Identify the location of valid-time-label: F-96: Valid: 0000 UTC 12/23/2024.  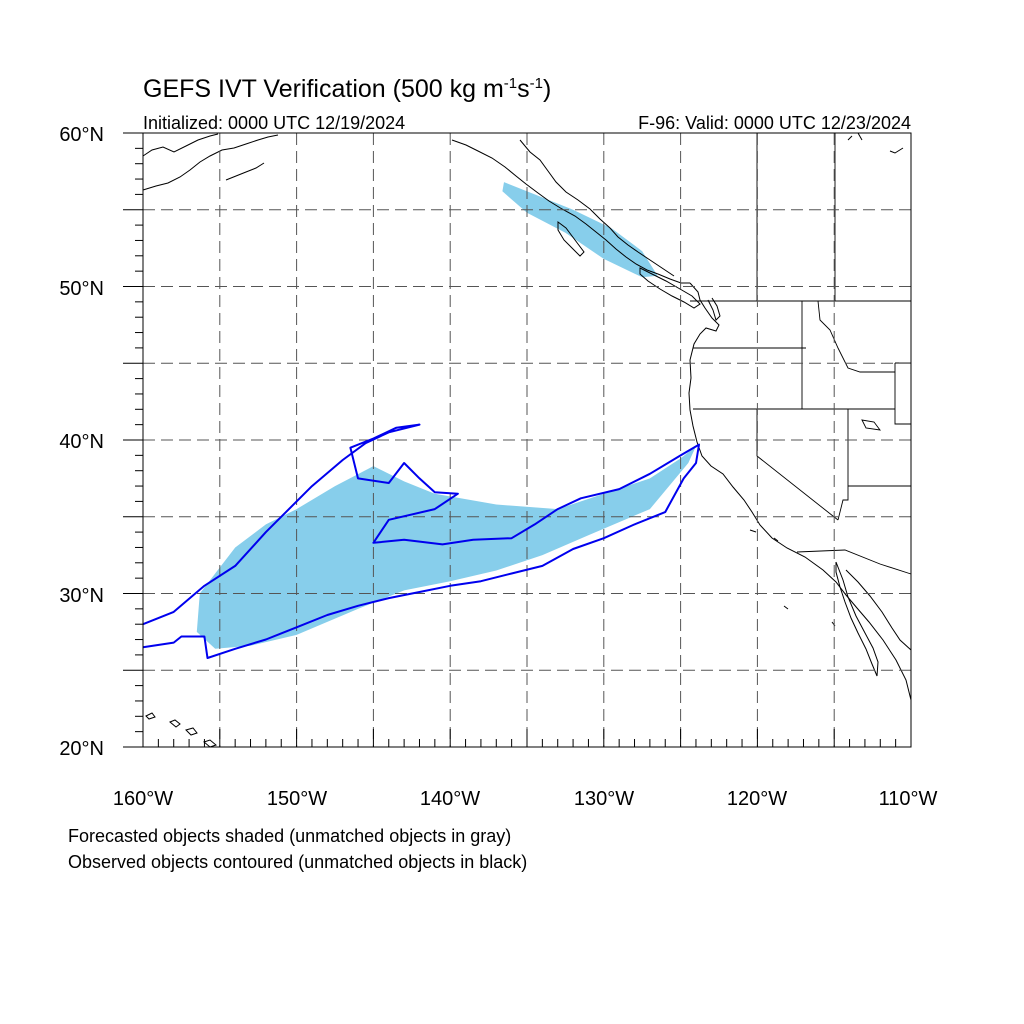
(774, 123).